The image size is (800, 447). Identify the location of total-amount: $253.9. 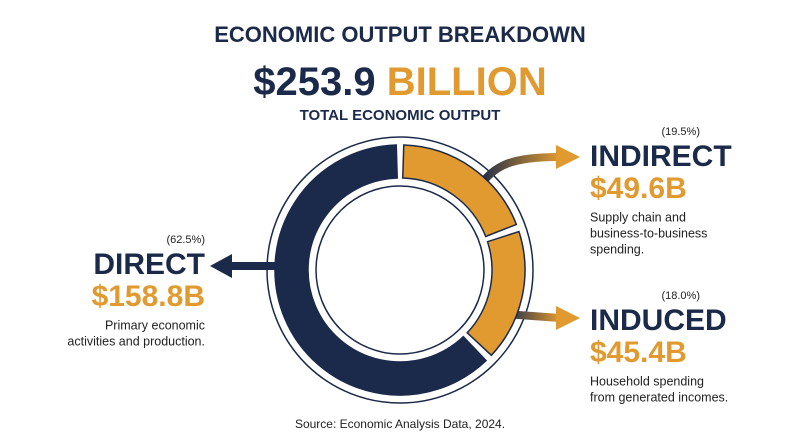
(314, 82).